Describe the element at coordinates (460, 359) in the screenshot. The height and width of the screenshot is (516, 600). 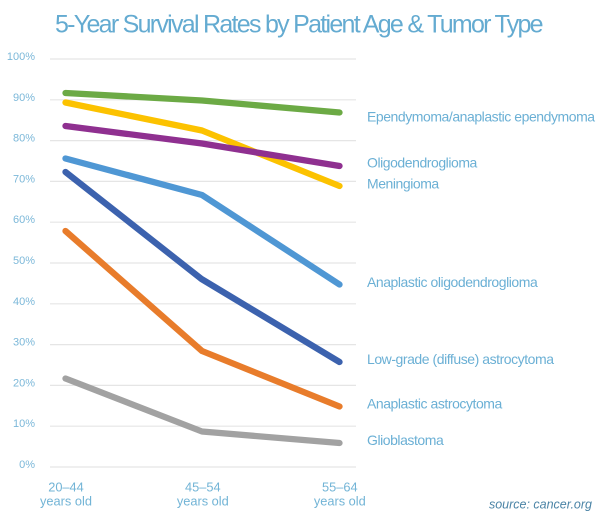
I see `svg-text:Low-grade (diffuse) astrocytom: Low-grade (diffuse) astrocytoma` at that location.